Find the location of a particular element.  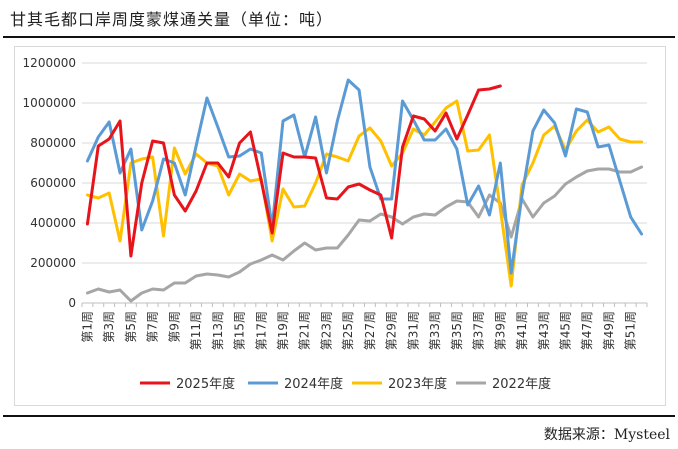

x-tick-label: 第15周 is located at coordinates (240, 330).